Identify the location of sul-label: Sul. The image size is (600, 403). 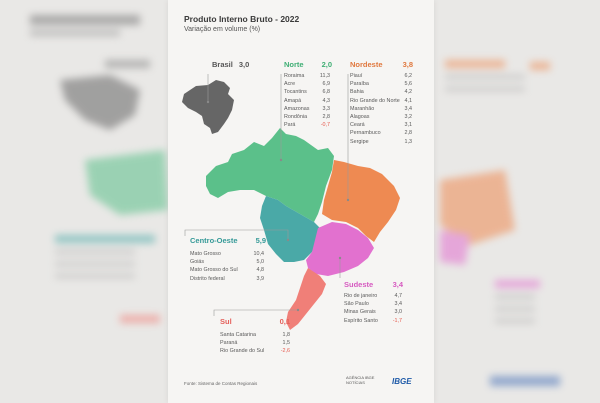
(226, 321).